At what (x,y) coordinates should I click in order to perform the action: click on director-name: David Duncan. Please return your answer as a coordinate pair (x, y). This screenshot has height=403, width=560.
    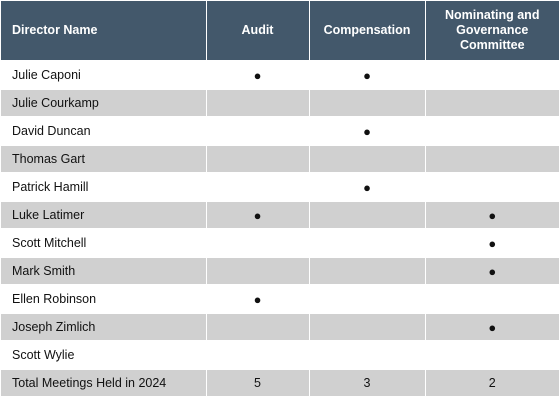
    Looking at the image, I should click on (104, 131).